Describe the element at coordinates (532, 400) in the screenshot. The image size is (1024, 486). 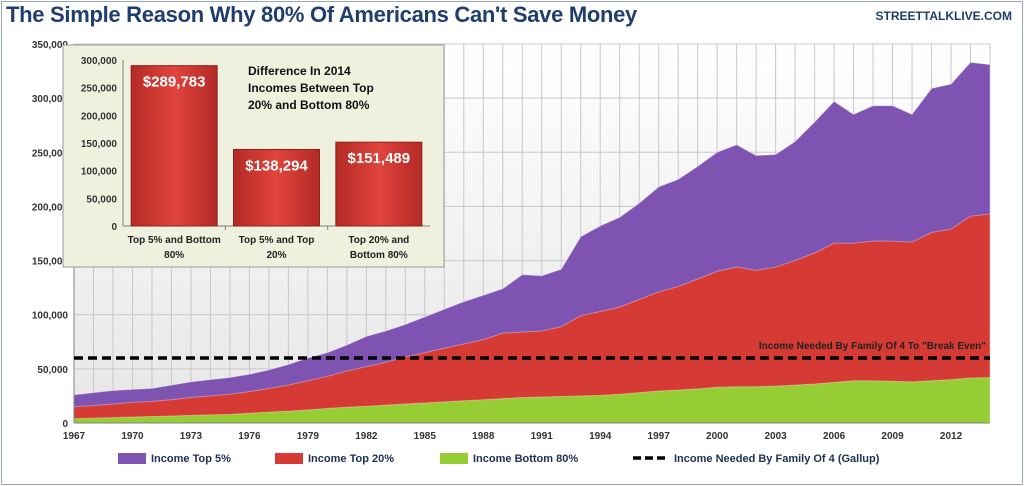
I see `area-income-bottom-80-` at that location.